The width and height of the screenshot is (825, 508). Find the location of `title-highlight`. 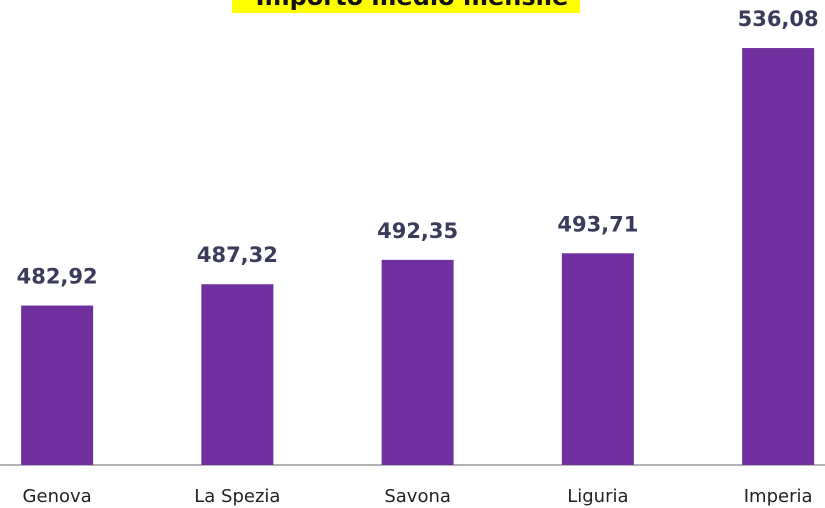

title-highlight is located at coordinates (406, 6).